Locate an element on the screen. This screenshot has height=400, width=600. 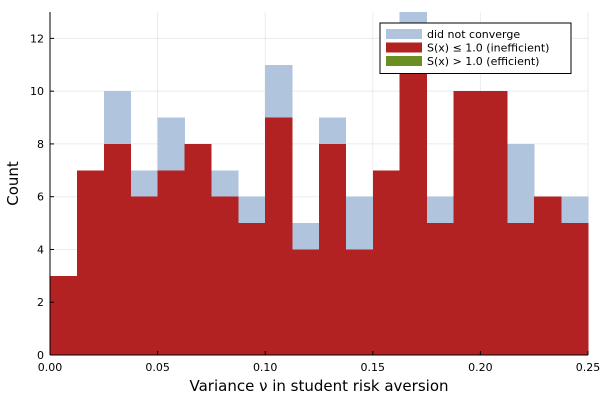
bar-series1-bin1 is located at coordinates (90, 262).